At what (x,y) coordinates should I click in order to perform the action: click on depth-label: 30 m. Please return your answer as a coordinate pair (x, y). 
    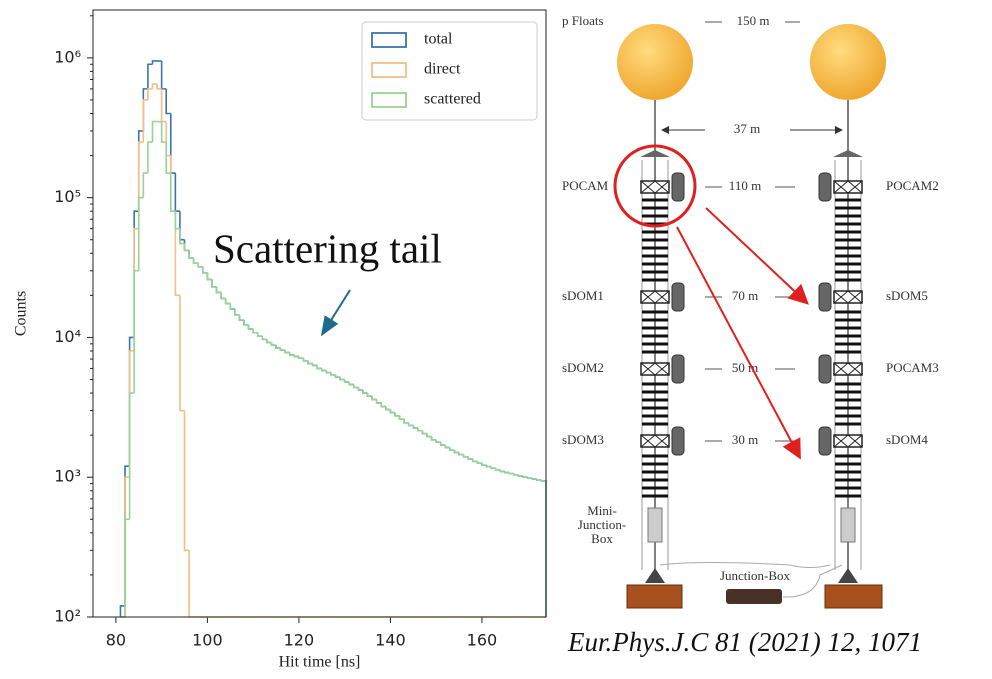
    Looking at the image, I should click on (745, 439).